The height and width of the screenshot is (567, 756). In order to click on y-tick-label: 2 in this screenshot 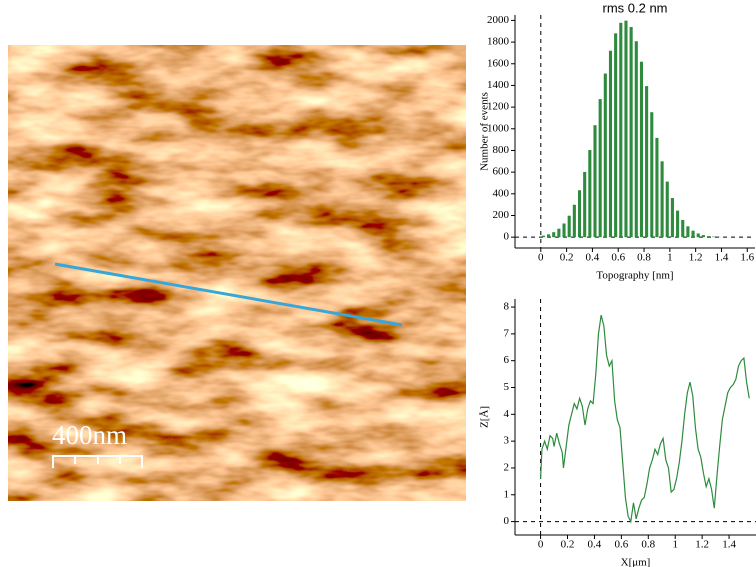, I will do `click(507, 467)`.